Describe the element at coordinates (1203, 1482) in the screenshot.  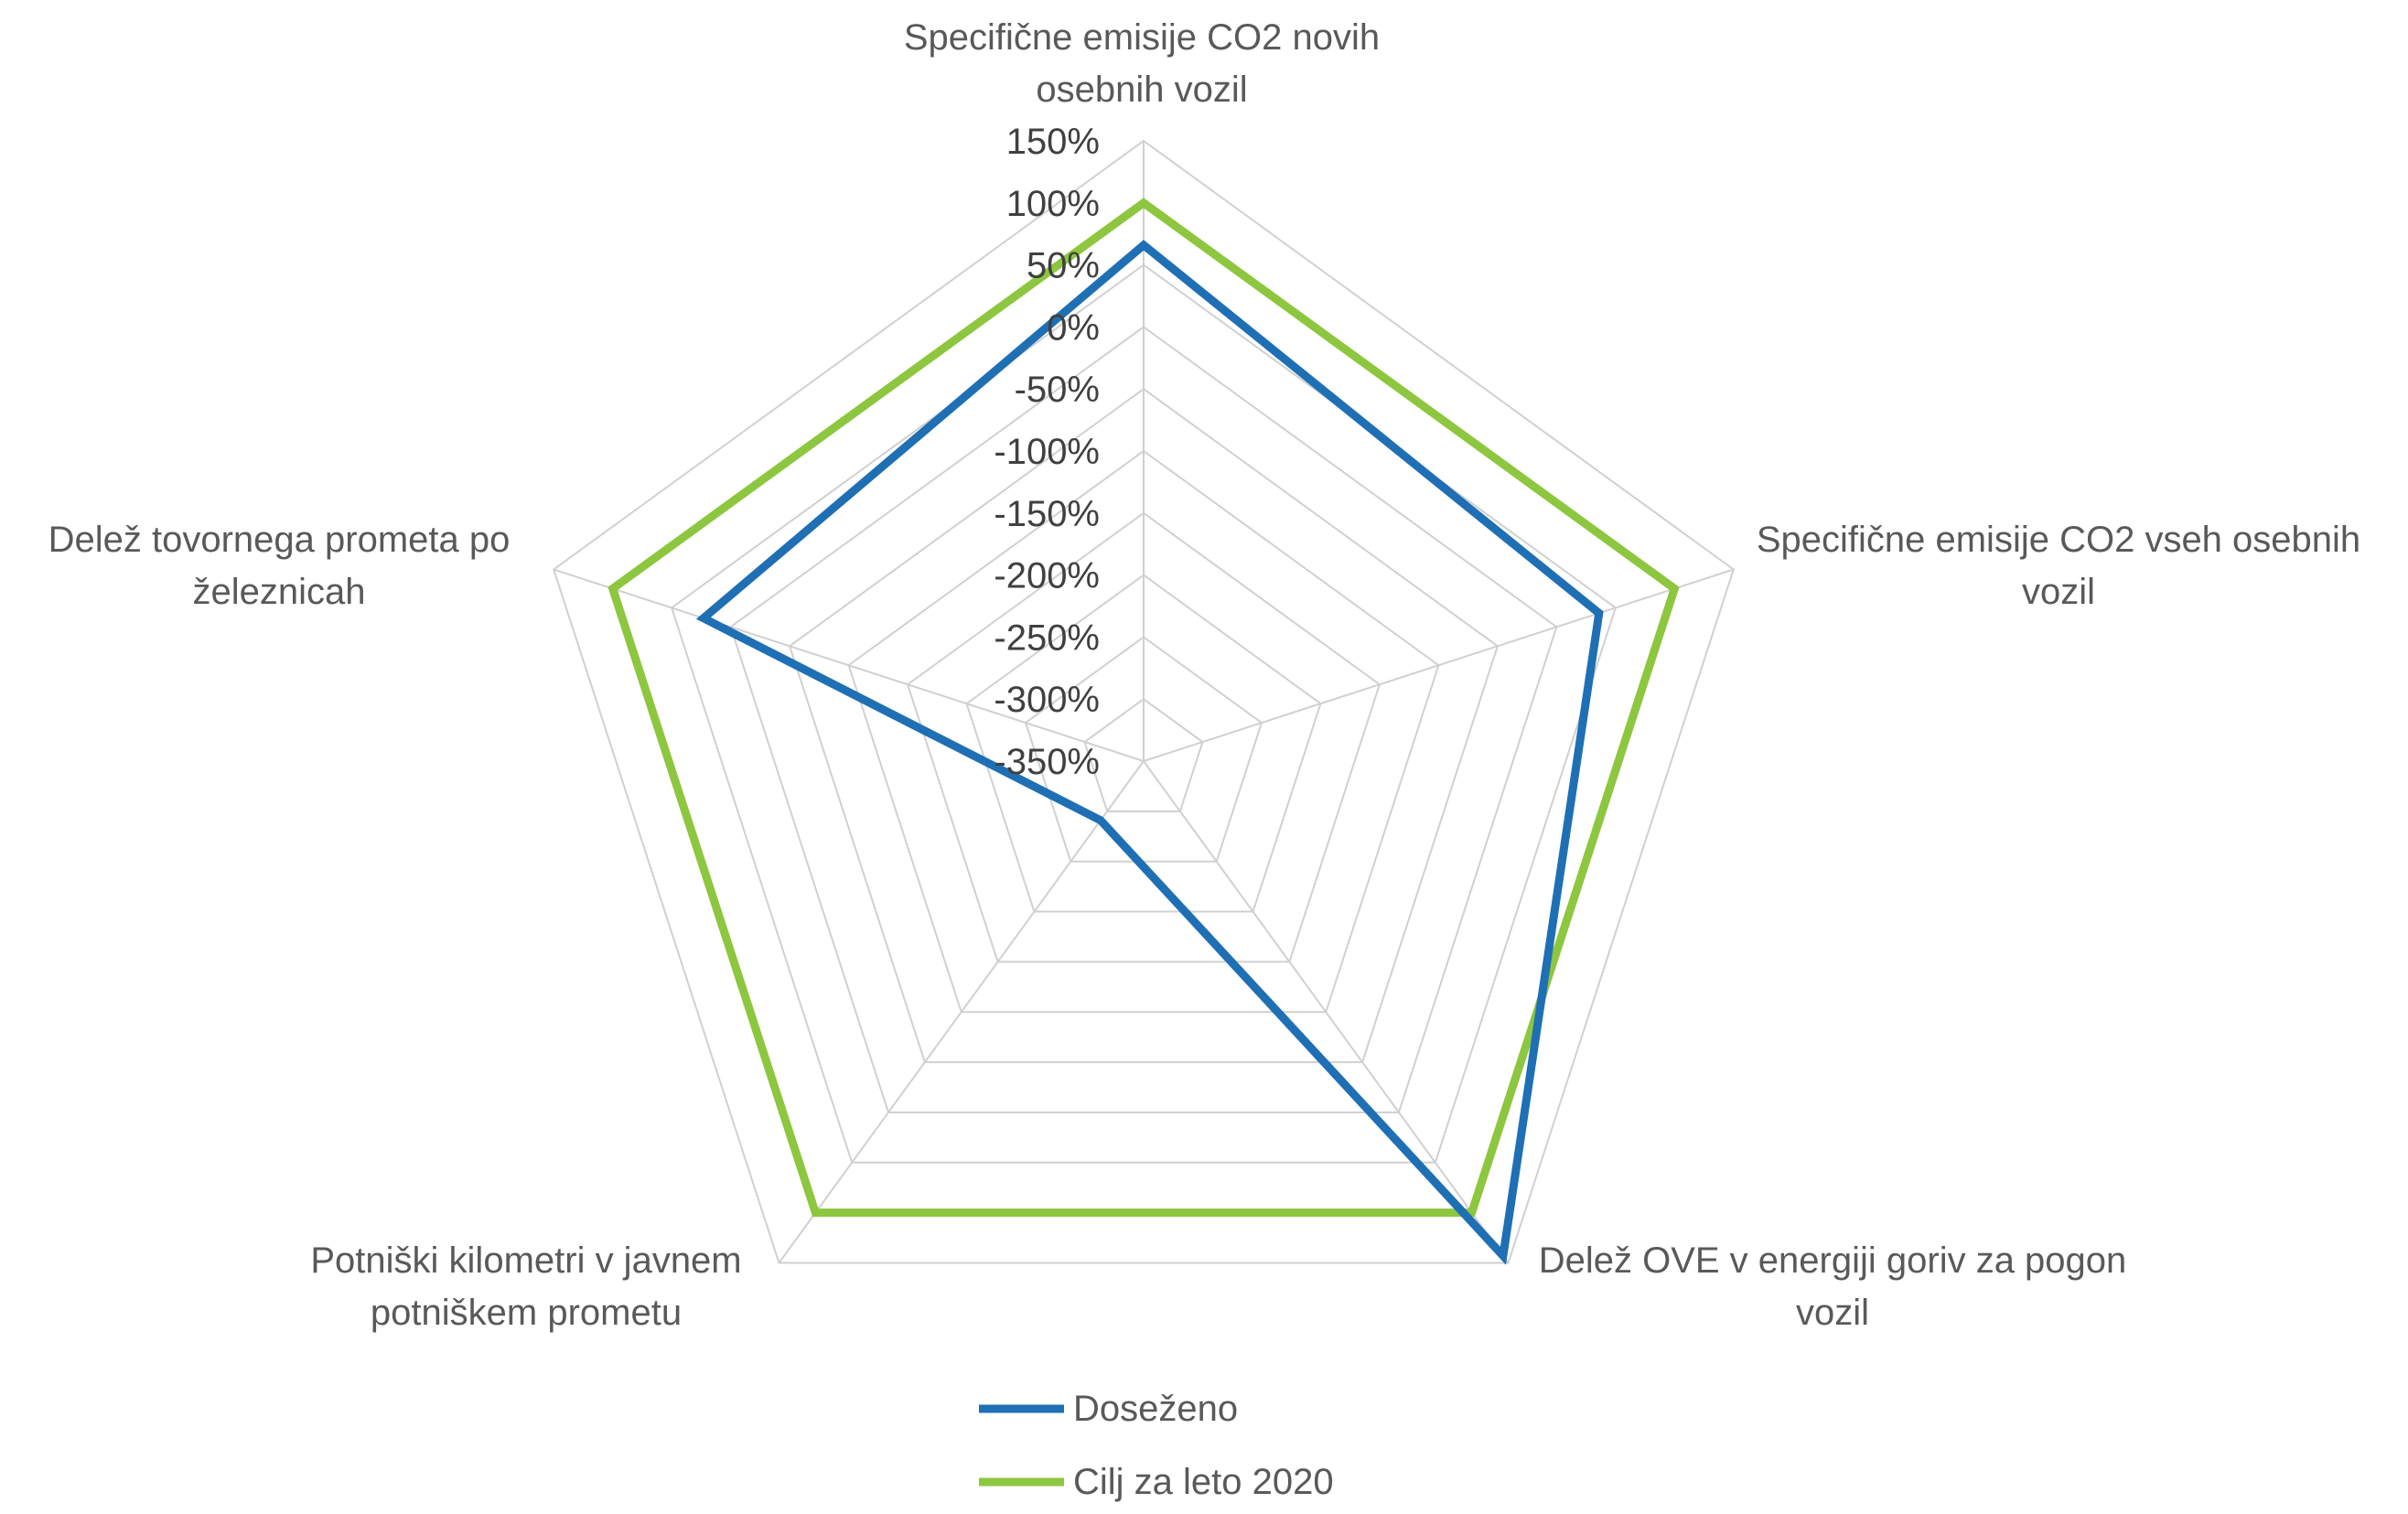
I see `legend-label: Cilj za leto 2020` at that location.